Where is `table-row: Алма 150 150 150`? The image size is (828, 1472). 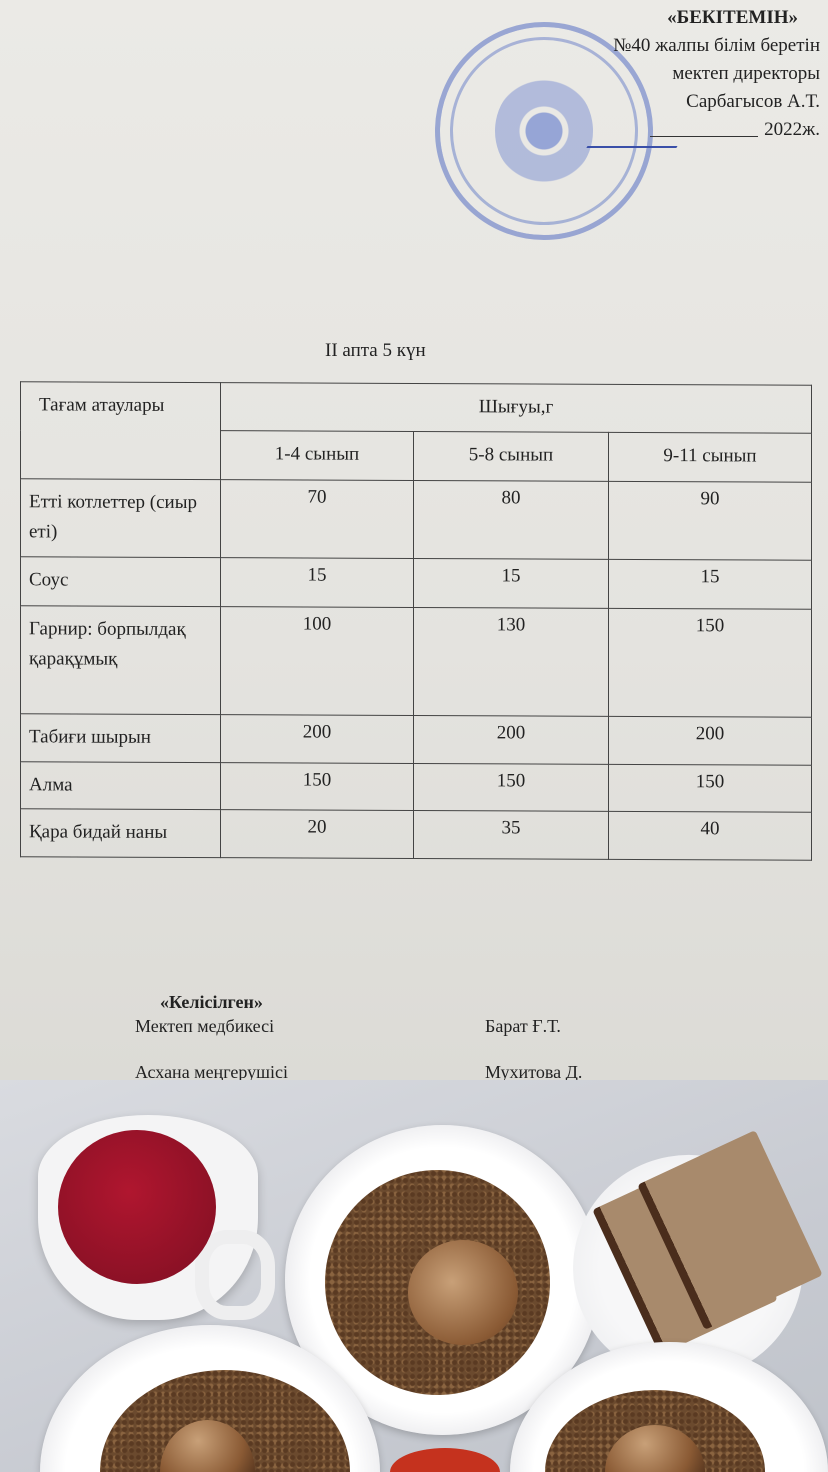 table-row: Алма 150 150 150 is located at coordinates (416, 787).